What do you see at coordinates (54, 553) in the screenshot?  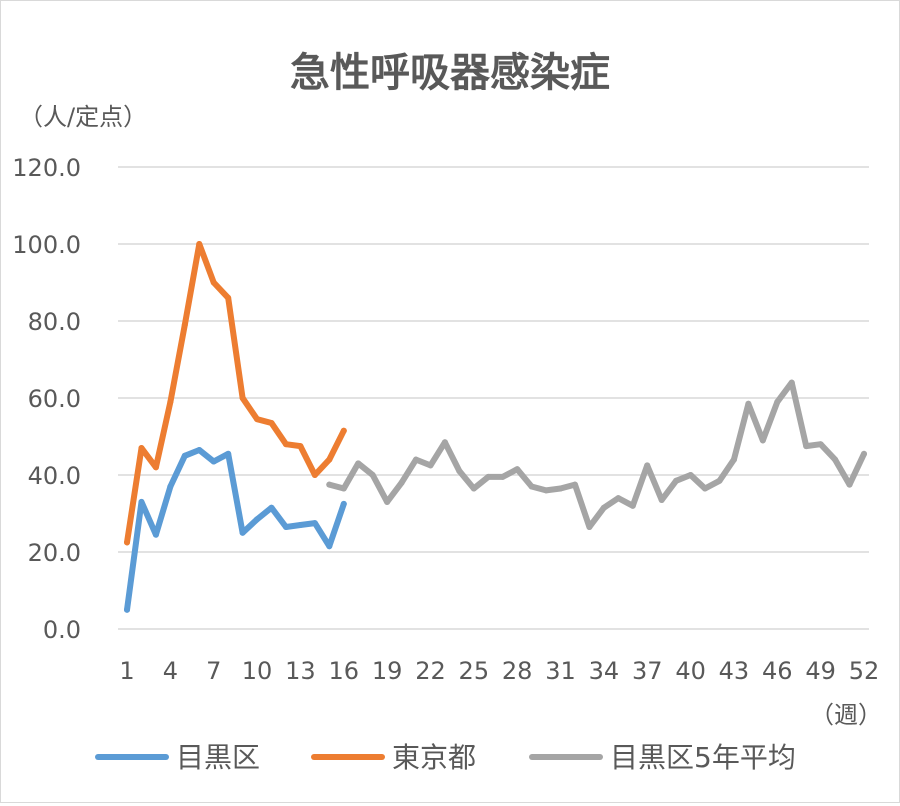 I see `y-tick-label: 20.0` at bounding box center [54, 553].